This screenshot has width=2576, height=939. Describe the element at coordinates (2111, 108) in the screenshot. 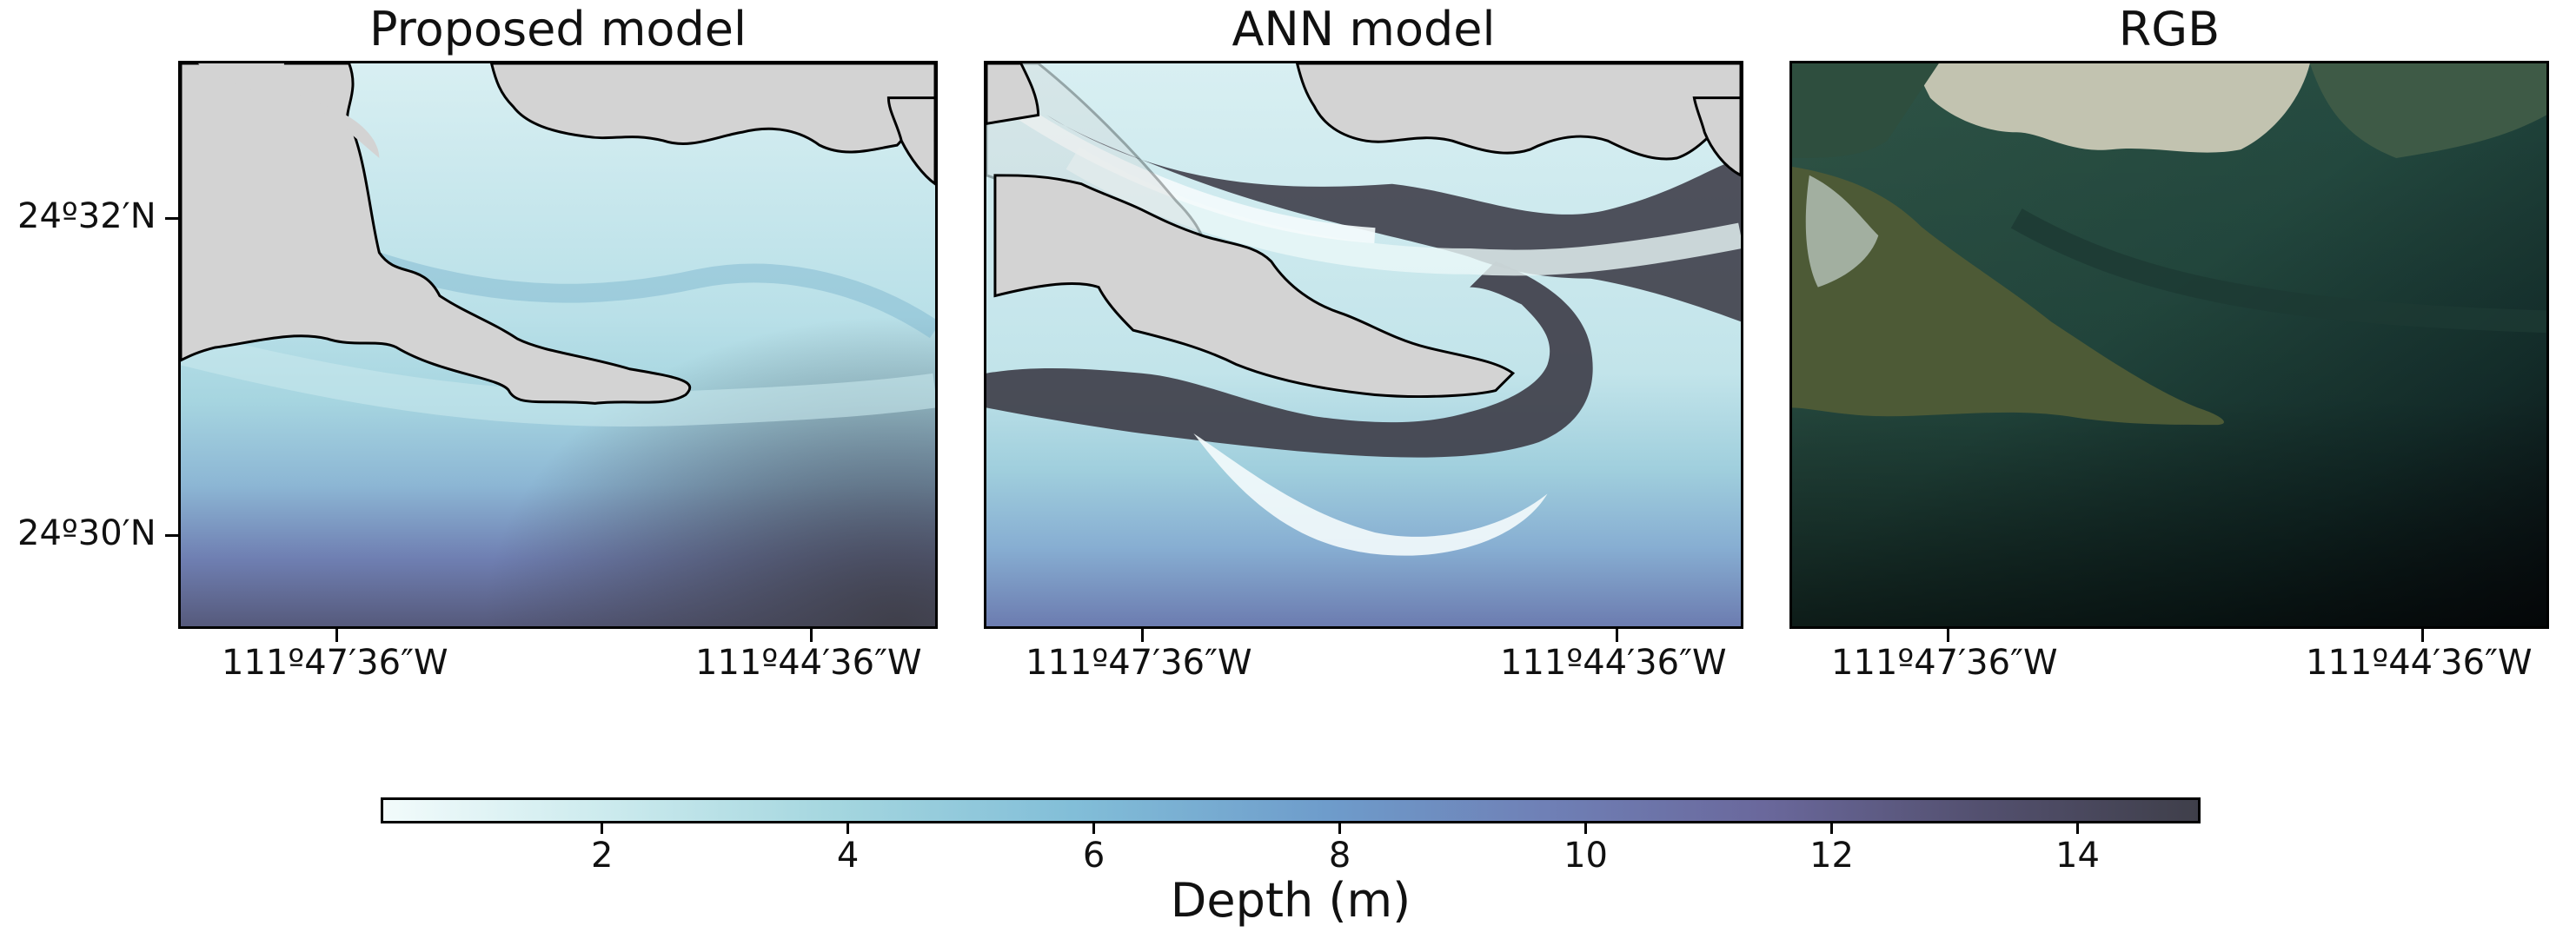

I see `land-north-sand` at that location.